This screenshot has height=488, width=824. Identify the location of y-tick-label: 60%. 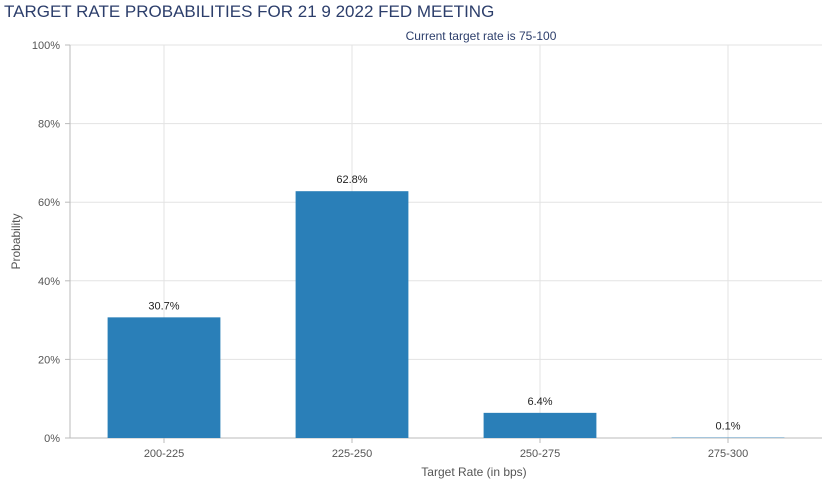
(49, 203).